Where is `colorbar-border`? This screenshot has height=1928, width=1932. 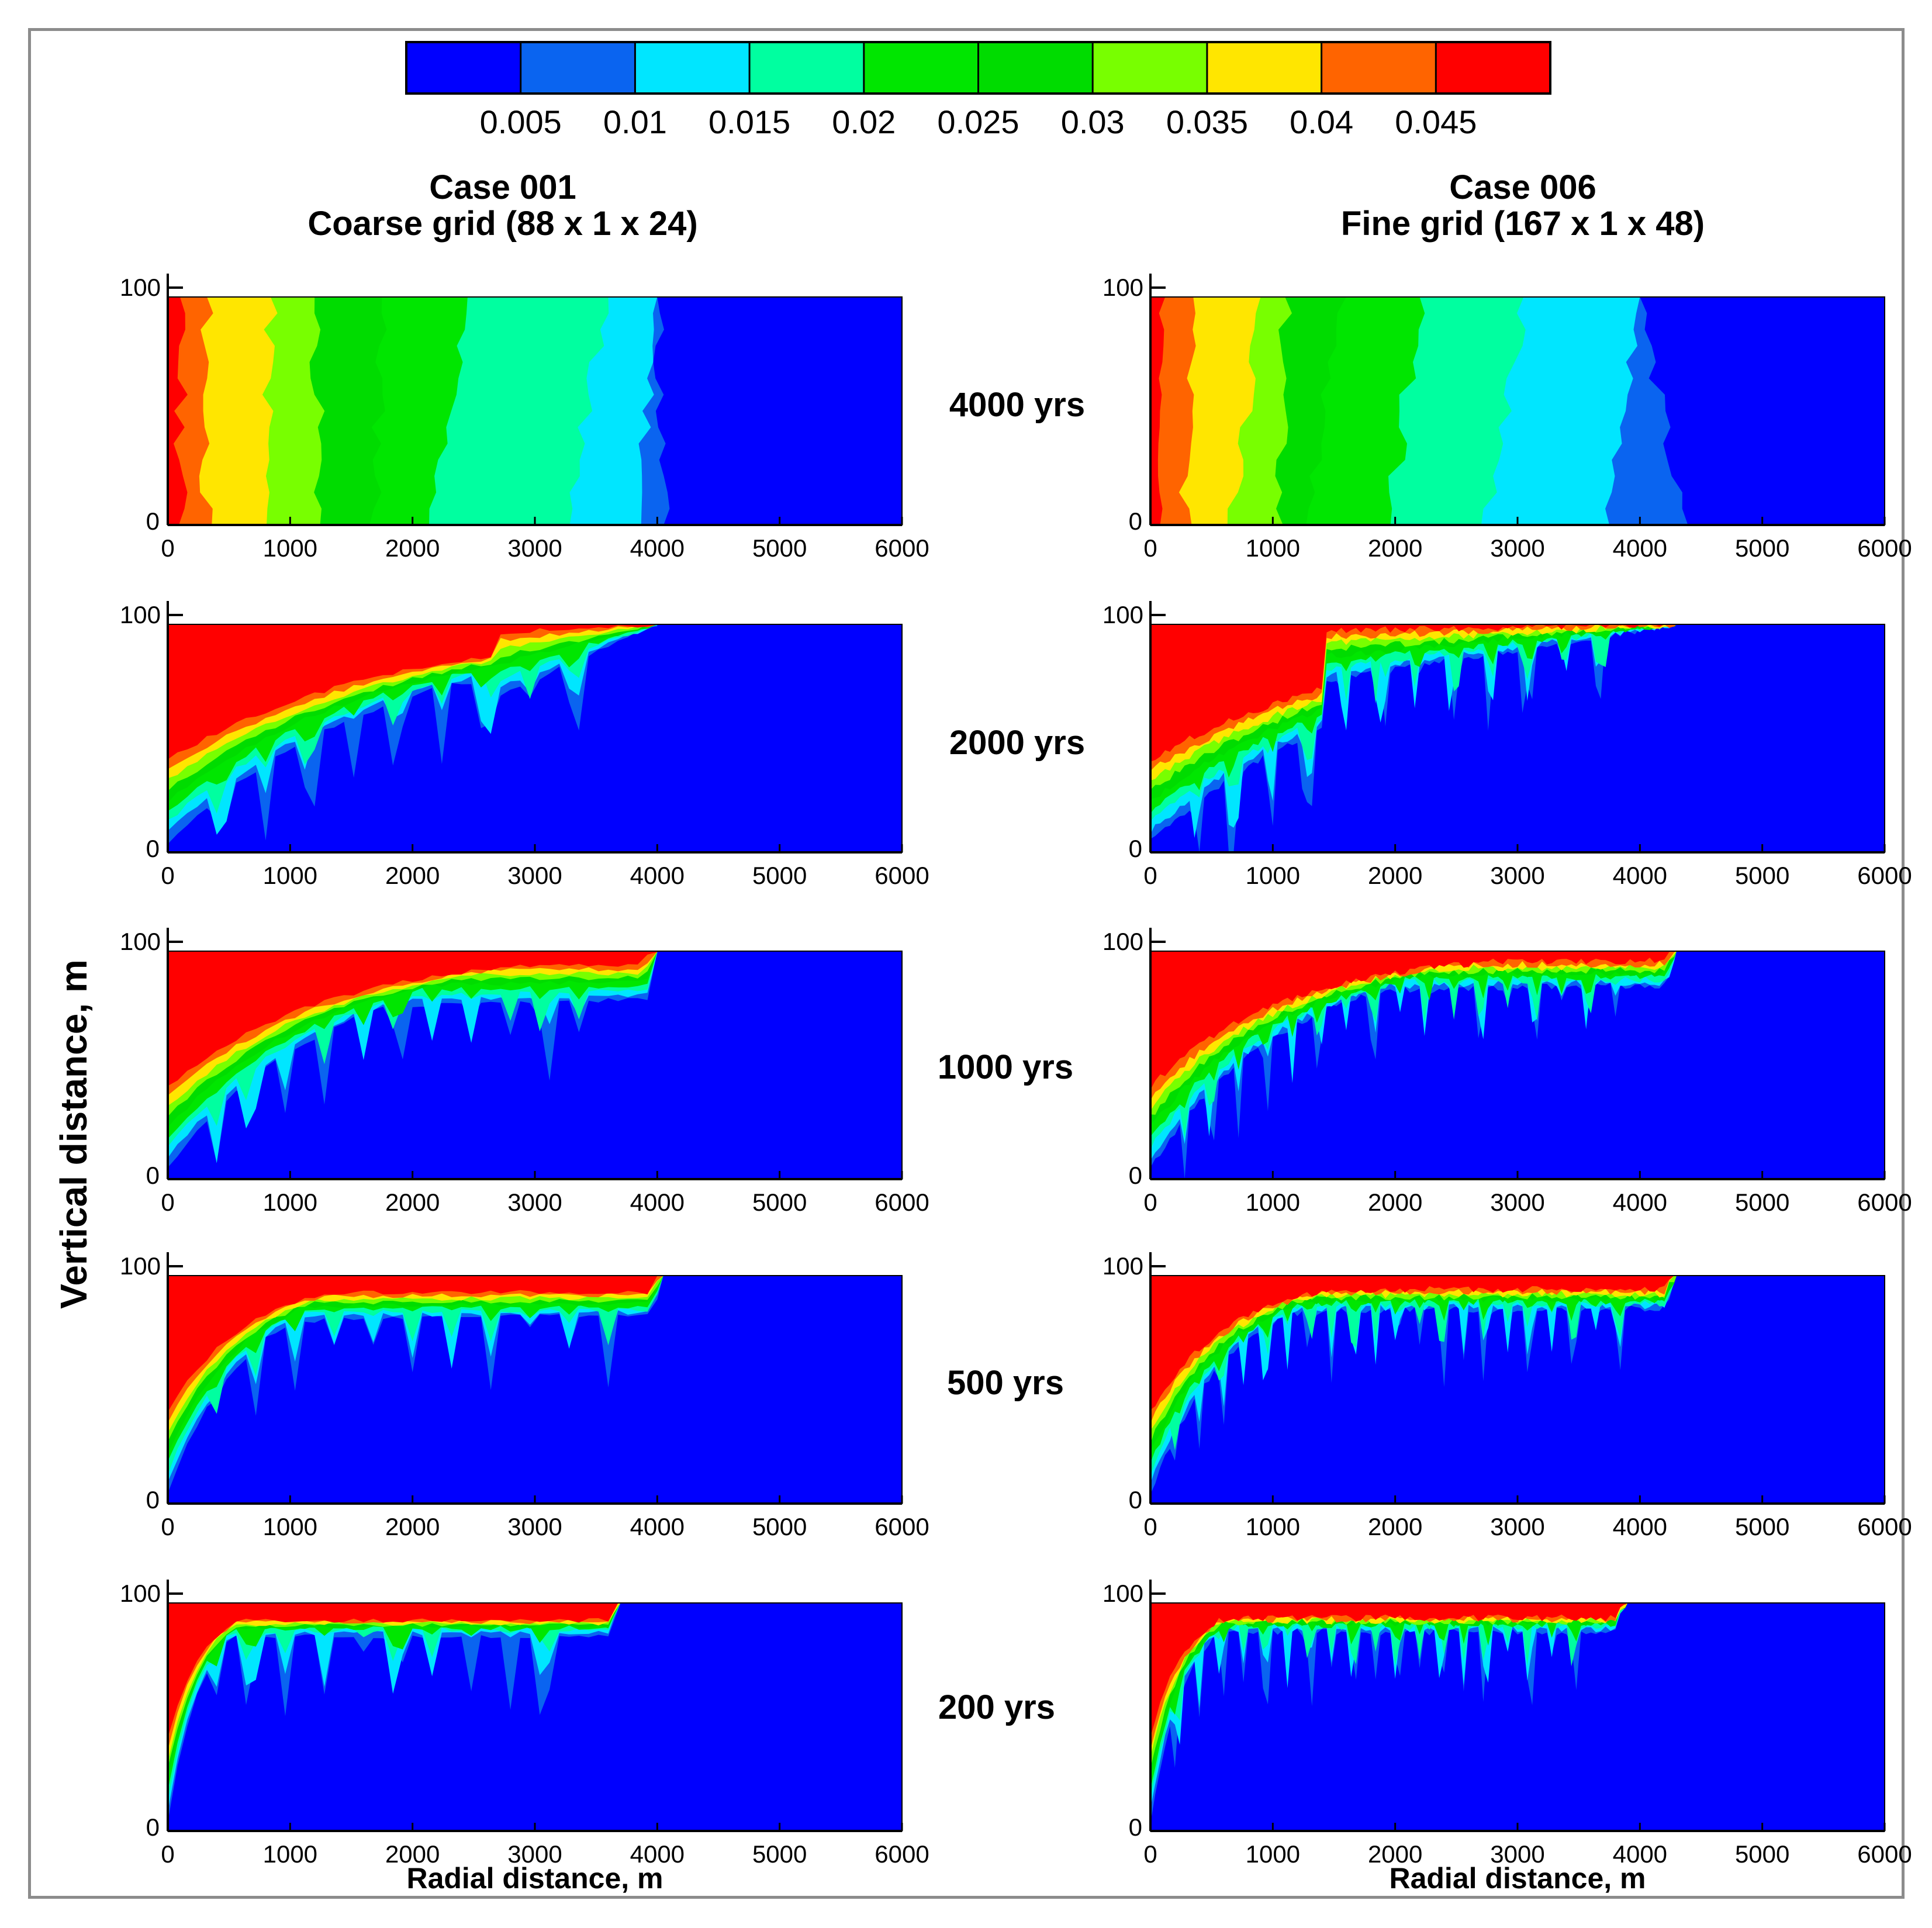
colorbar-border is located at coordinates (978, 68).